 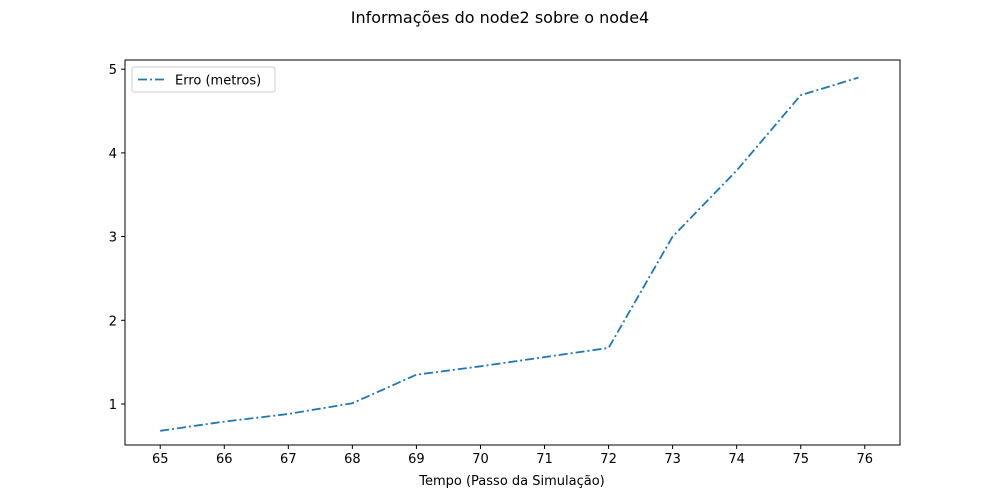 What do you see at coordinates (480, 459) in the screenshot?
I see `x-tick-label: 70` at bounding box center [480, 459].